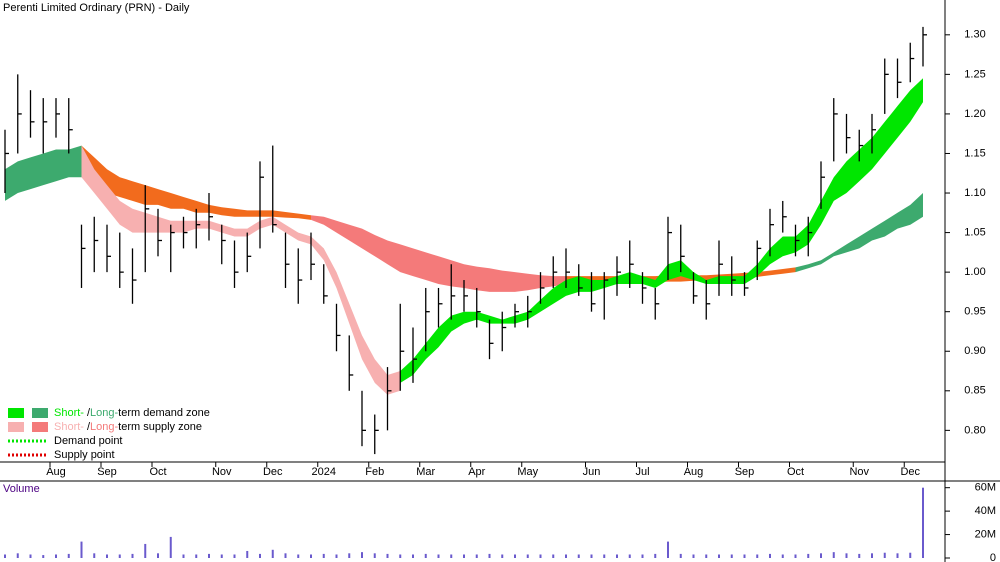 This screenshot has width=1000, height=562. I want to click on y-tick-label: 0.85, so click(974, 391).